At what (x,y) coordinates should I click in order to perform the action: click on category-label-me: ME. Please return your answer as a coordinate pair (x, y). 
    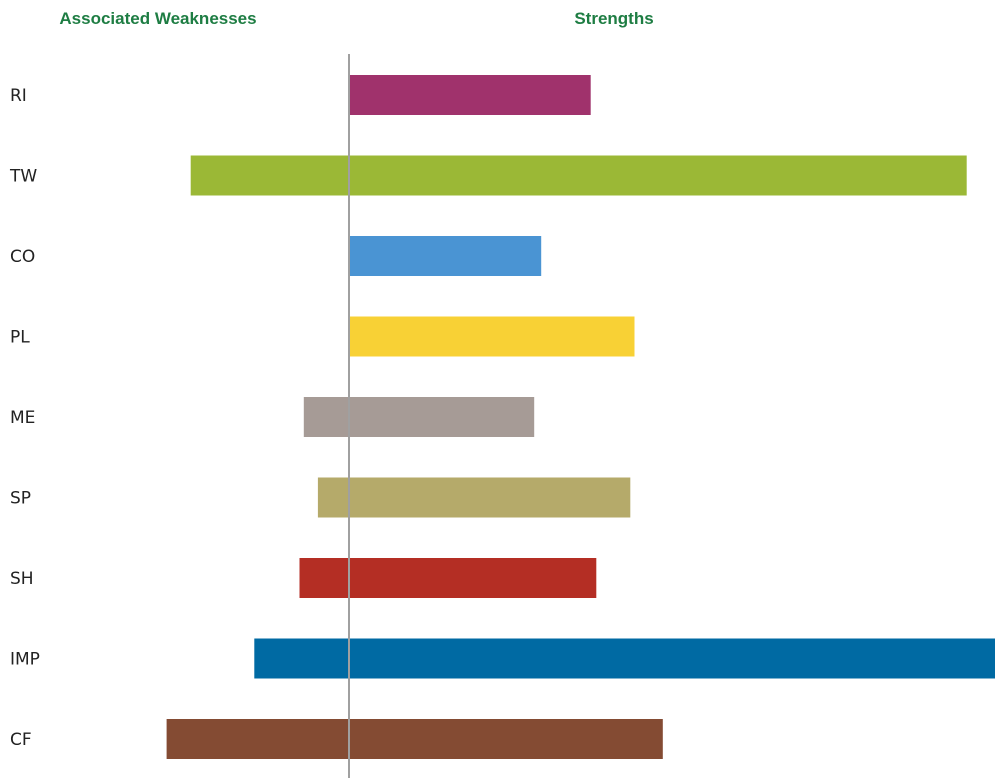
    Looking at the image, I should click on (22, 418).